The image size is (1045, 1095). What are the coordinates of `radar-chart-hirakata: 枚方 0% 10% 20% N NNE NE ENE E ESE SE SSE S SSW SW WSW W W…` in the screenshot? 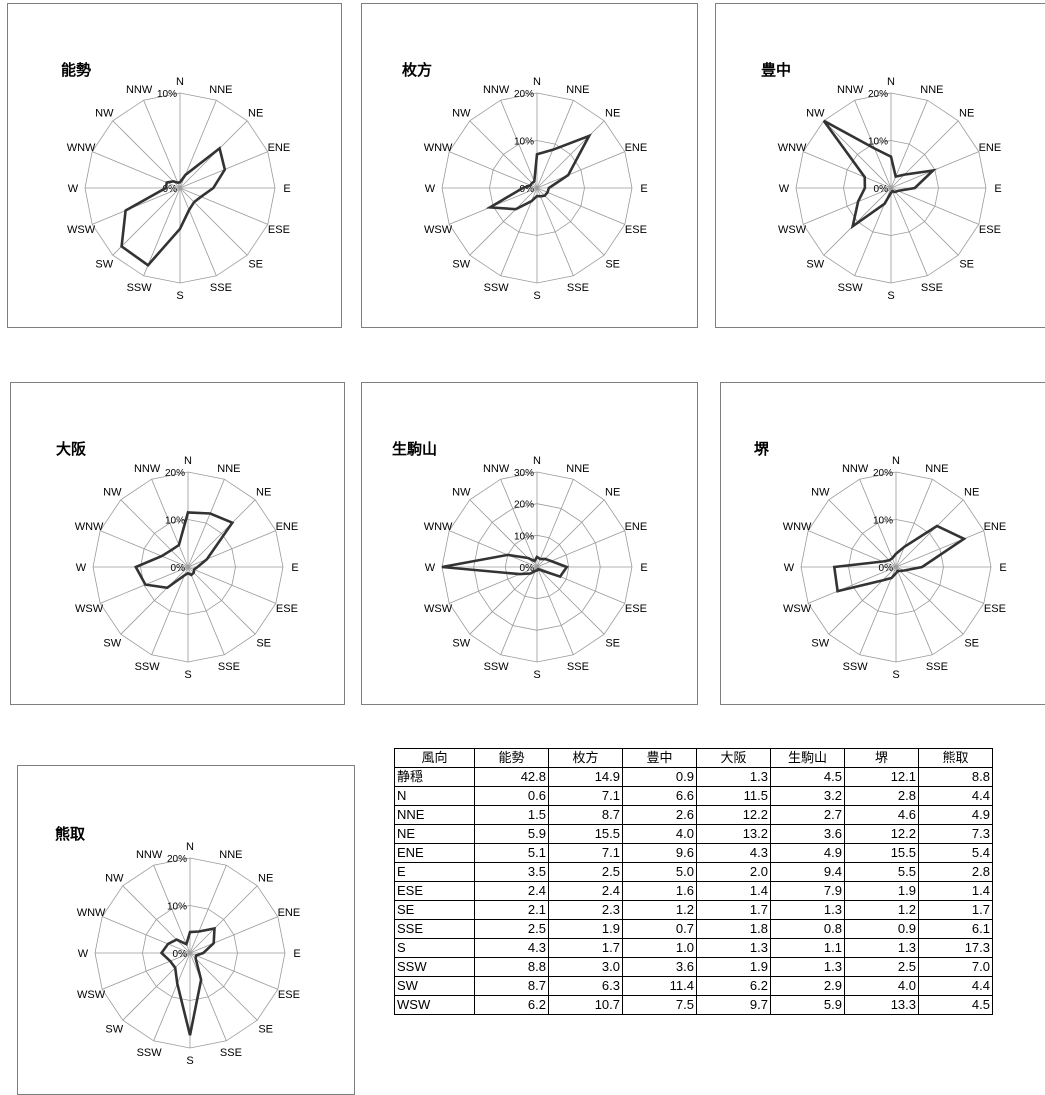 It's located at (529, 165).